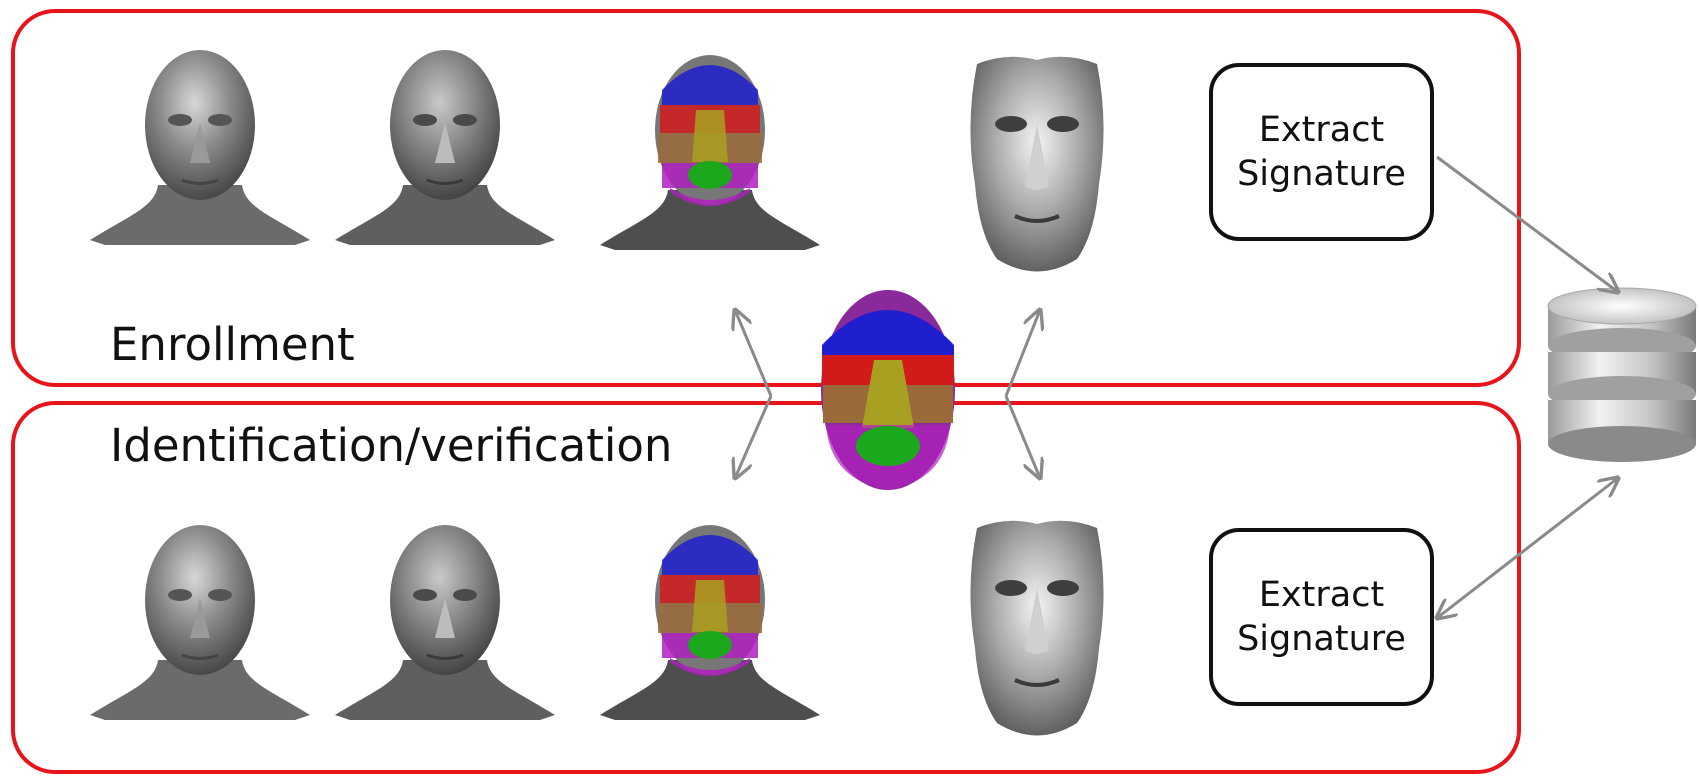  What do you see at coordinates (1321, 617) in the screenshot?
I see `extract-signature-identification-box: Extract Signature` at bounding box center [1321, 617].